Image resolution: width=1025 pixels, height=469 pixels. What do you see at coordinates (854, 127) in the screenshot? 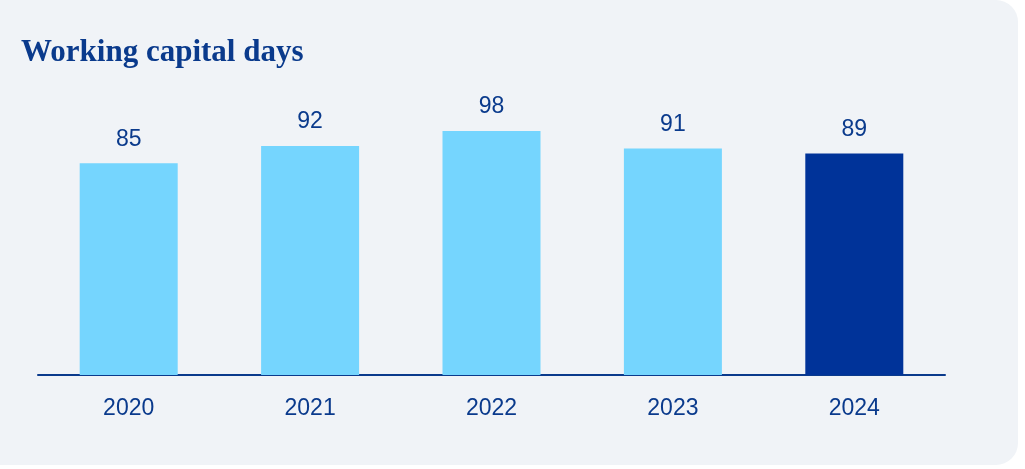
I see `data-label: 89` at bounding box center [854, 127].